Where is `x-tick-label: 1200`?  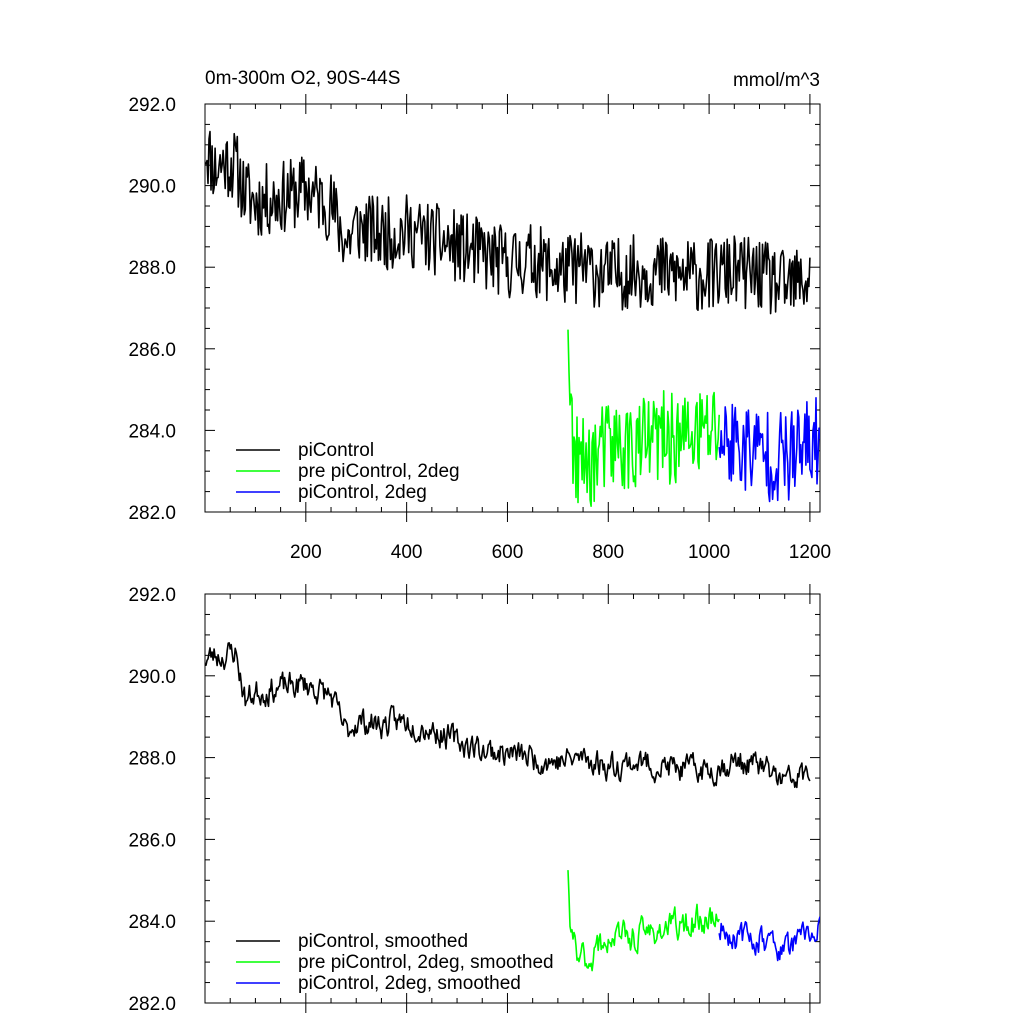 x-tick-label: 1200 is located at coordinates (810, 552).